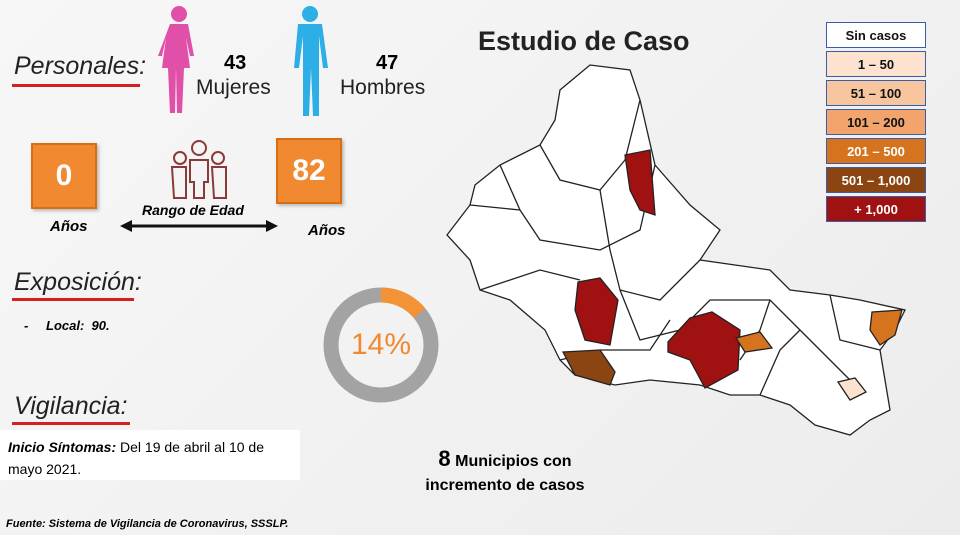 The image size is (960, 535). What do you see at coordinates (80, 66) in the screenshot?
I see `heading: Personales:` at bounding box center [80, 66].